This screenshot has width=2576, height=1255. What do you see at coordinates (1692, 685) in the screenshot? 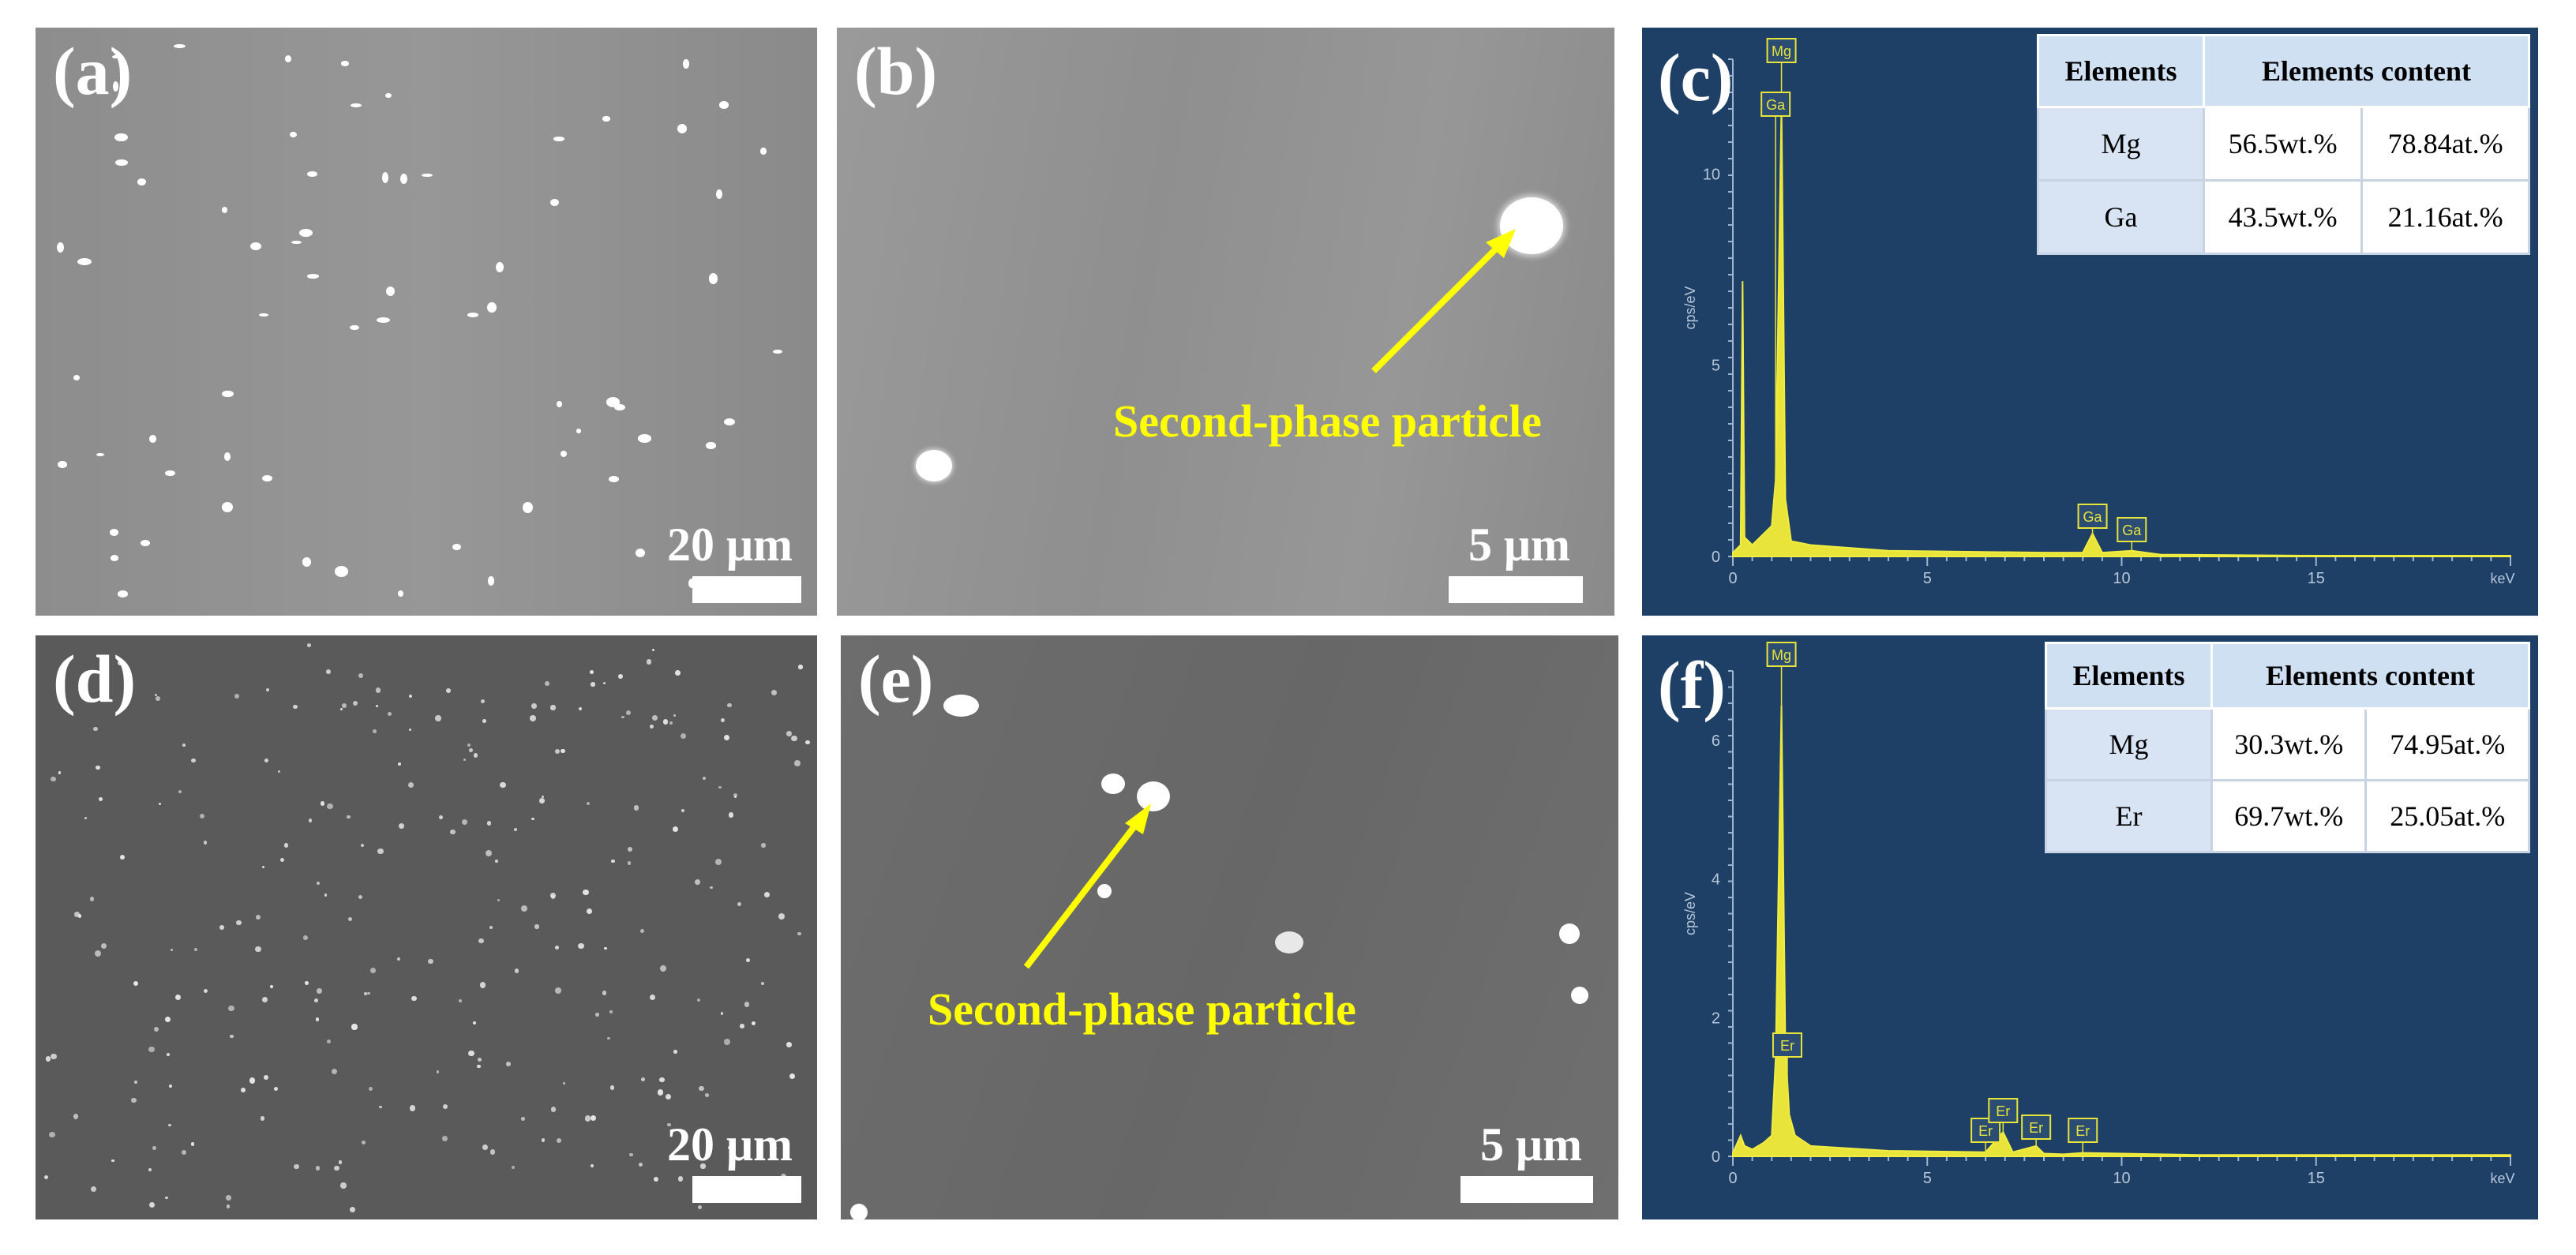
I see `panel-f-label: (f)` at bounding box center [1692, 685].